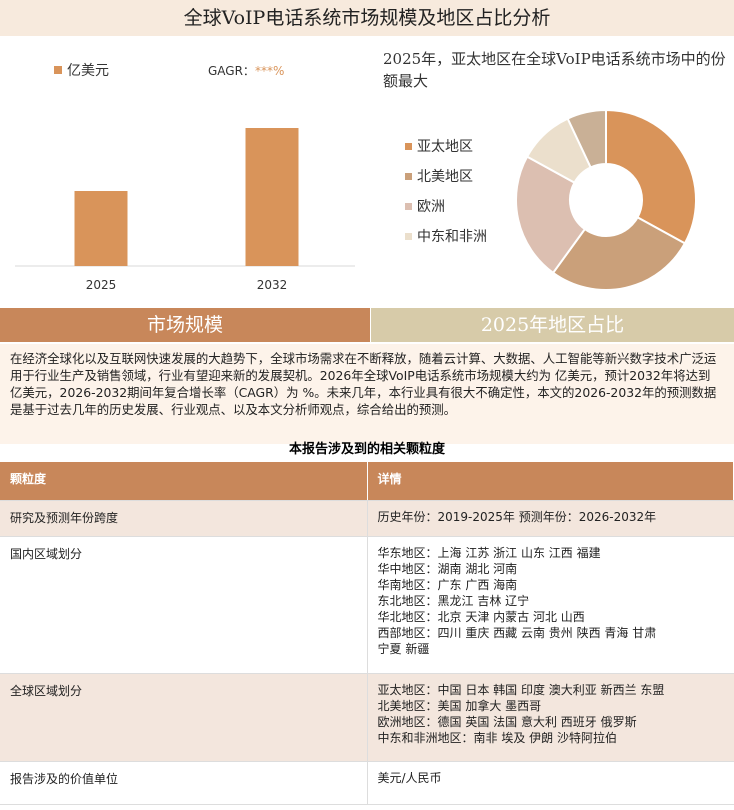 This screenshot has height=810, width=734. What do you see at coordinates (517, 517) in the screenshot?
I see `cell-line: 历史年份：2019-2025年 预测年份：2026-2032年` at bounding box center [517, 517].